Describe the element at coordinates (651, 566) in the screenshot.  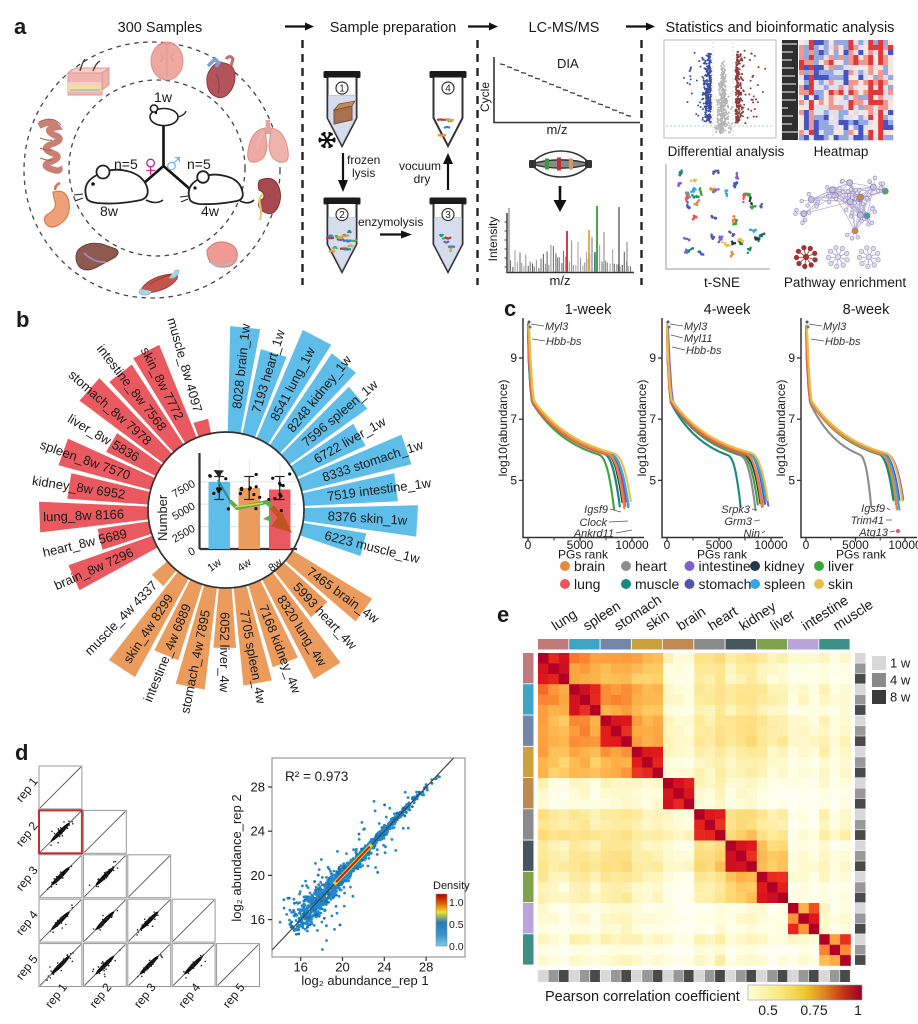
I see `svg-text: heart` at that location.